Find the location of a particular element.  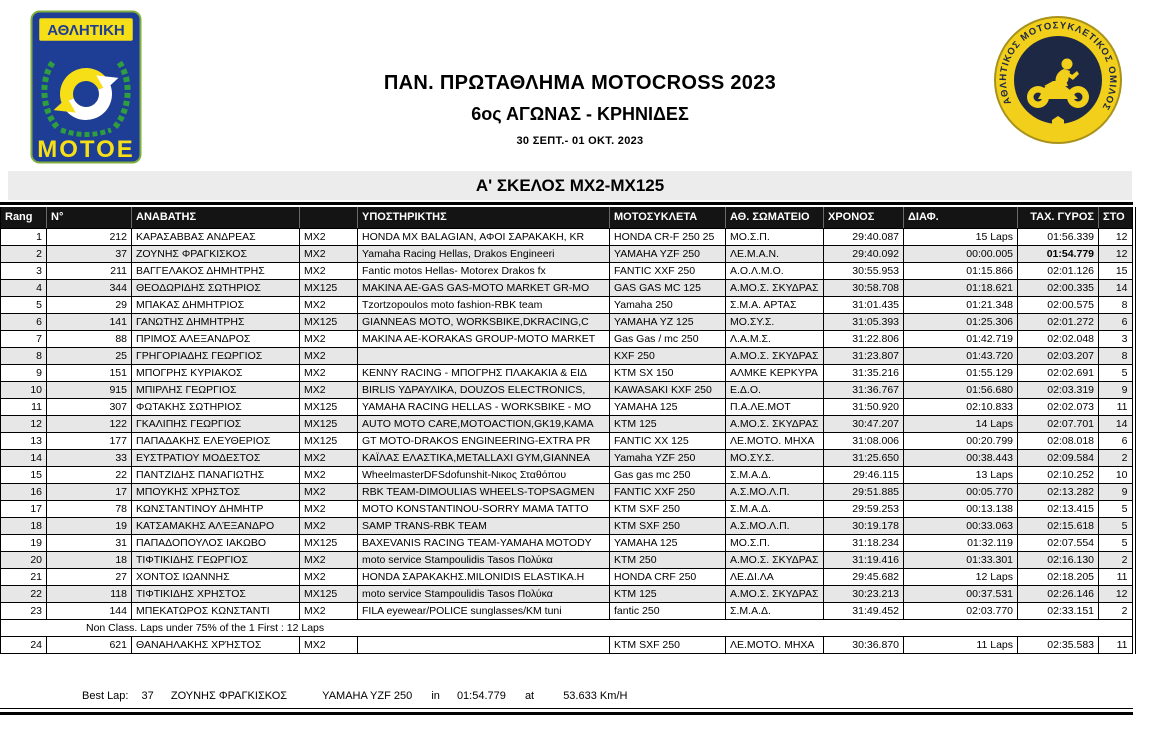

cell-bike: YAMAHA 125 is located at coordinates (667, 543).